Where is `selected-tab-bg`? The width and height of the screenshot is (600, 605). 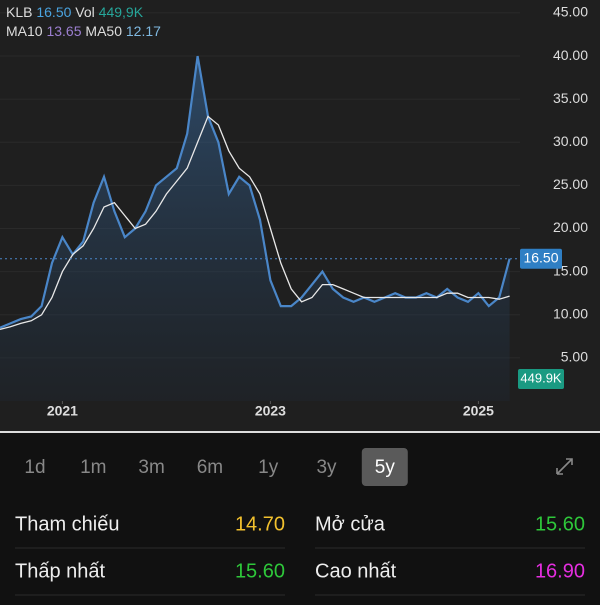
selected-tab-bg is located at coordinates (384, 467).